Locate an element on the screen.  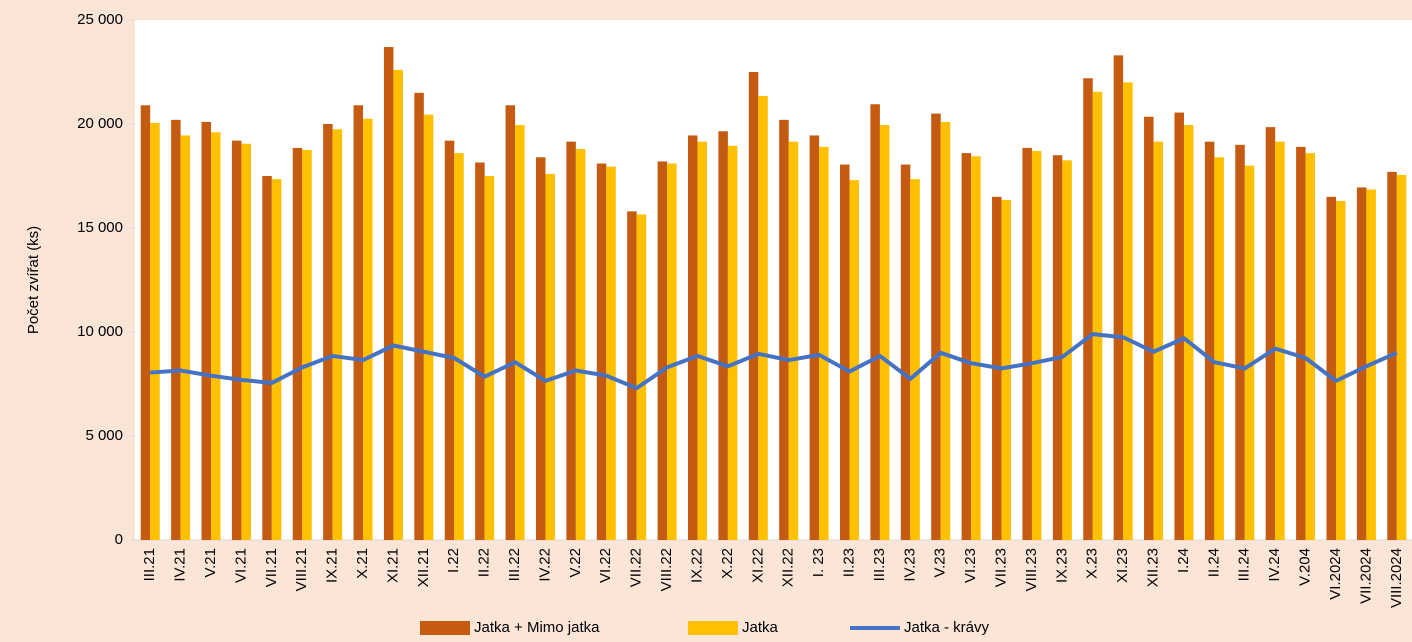
x-tick-label: XII.23 is located at coordinates (1153, 567).